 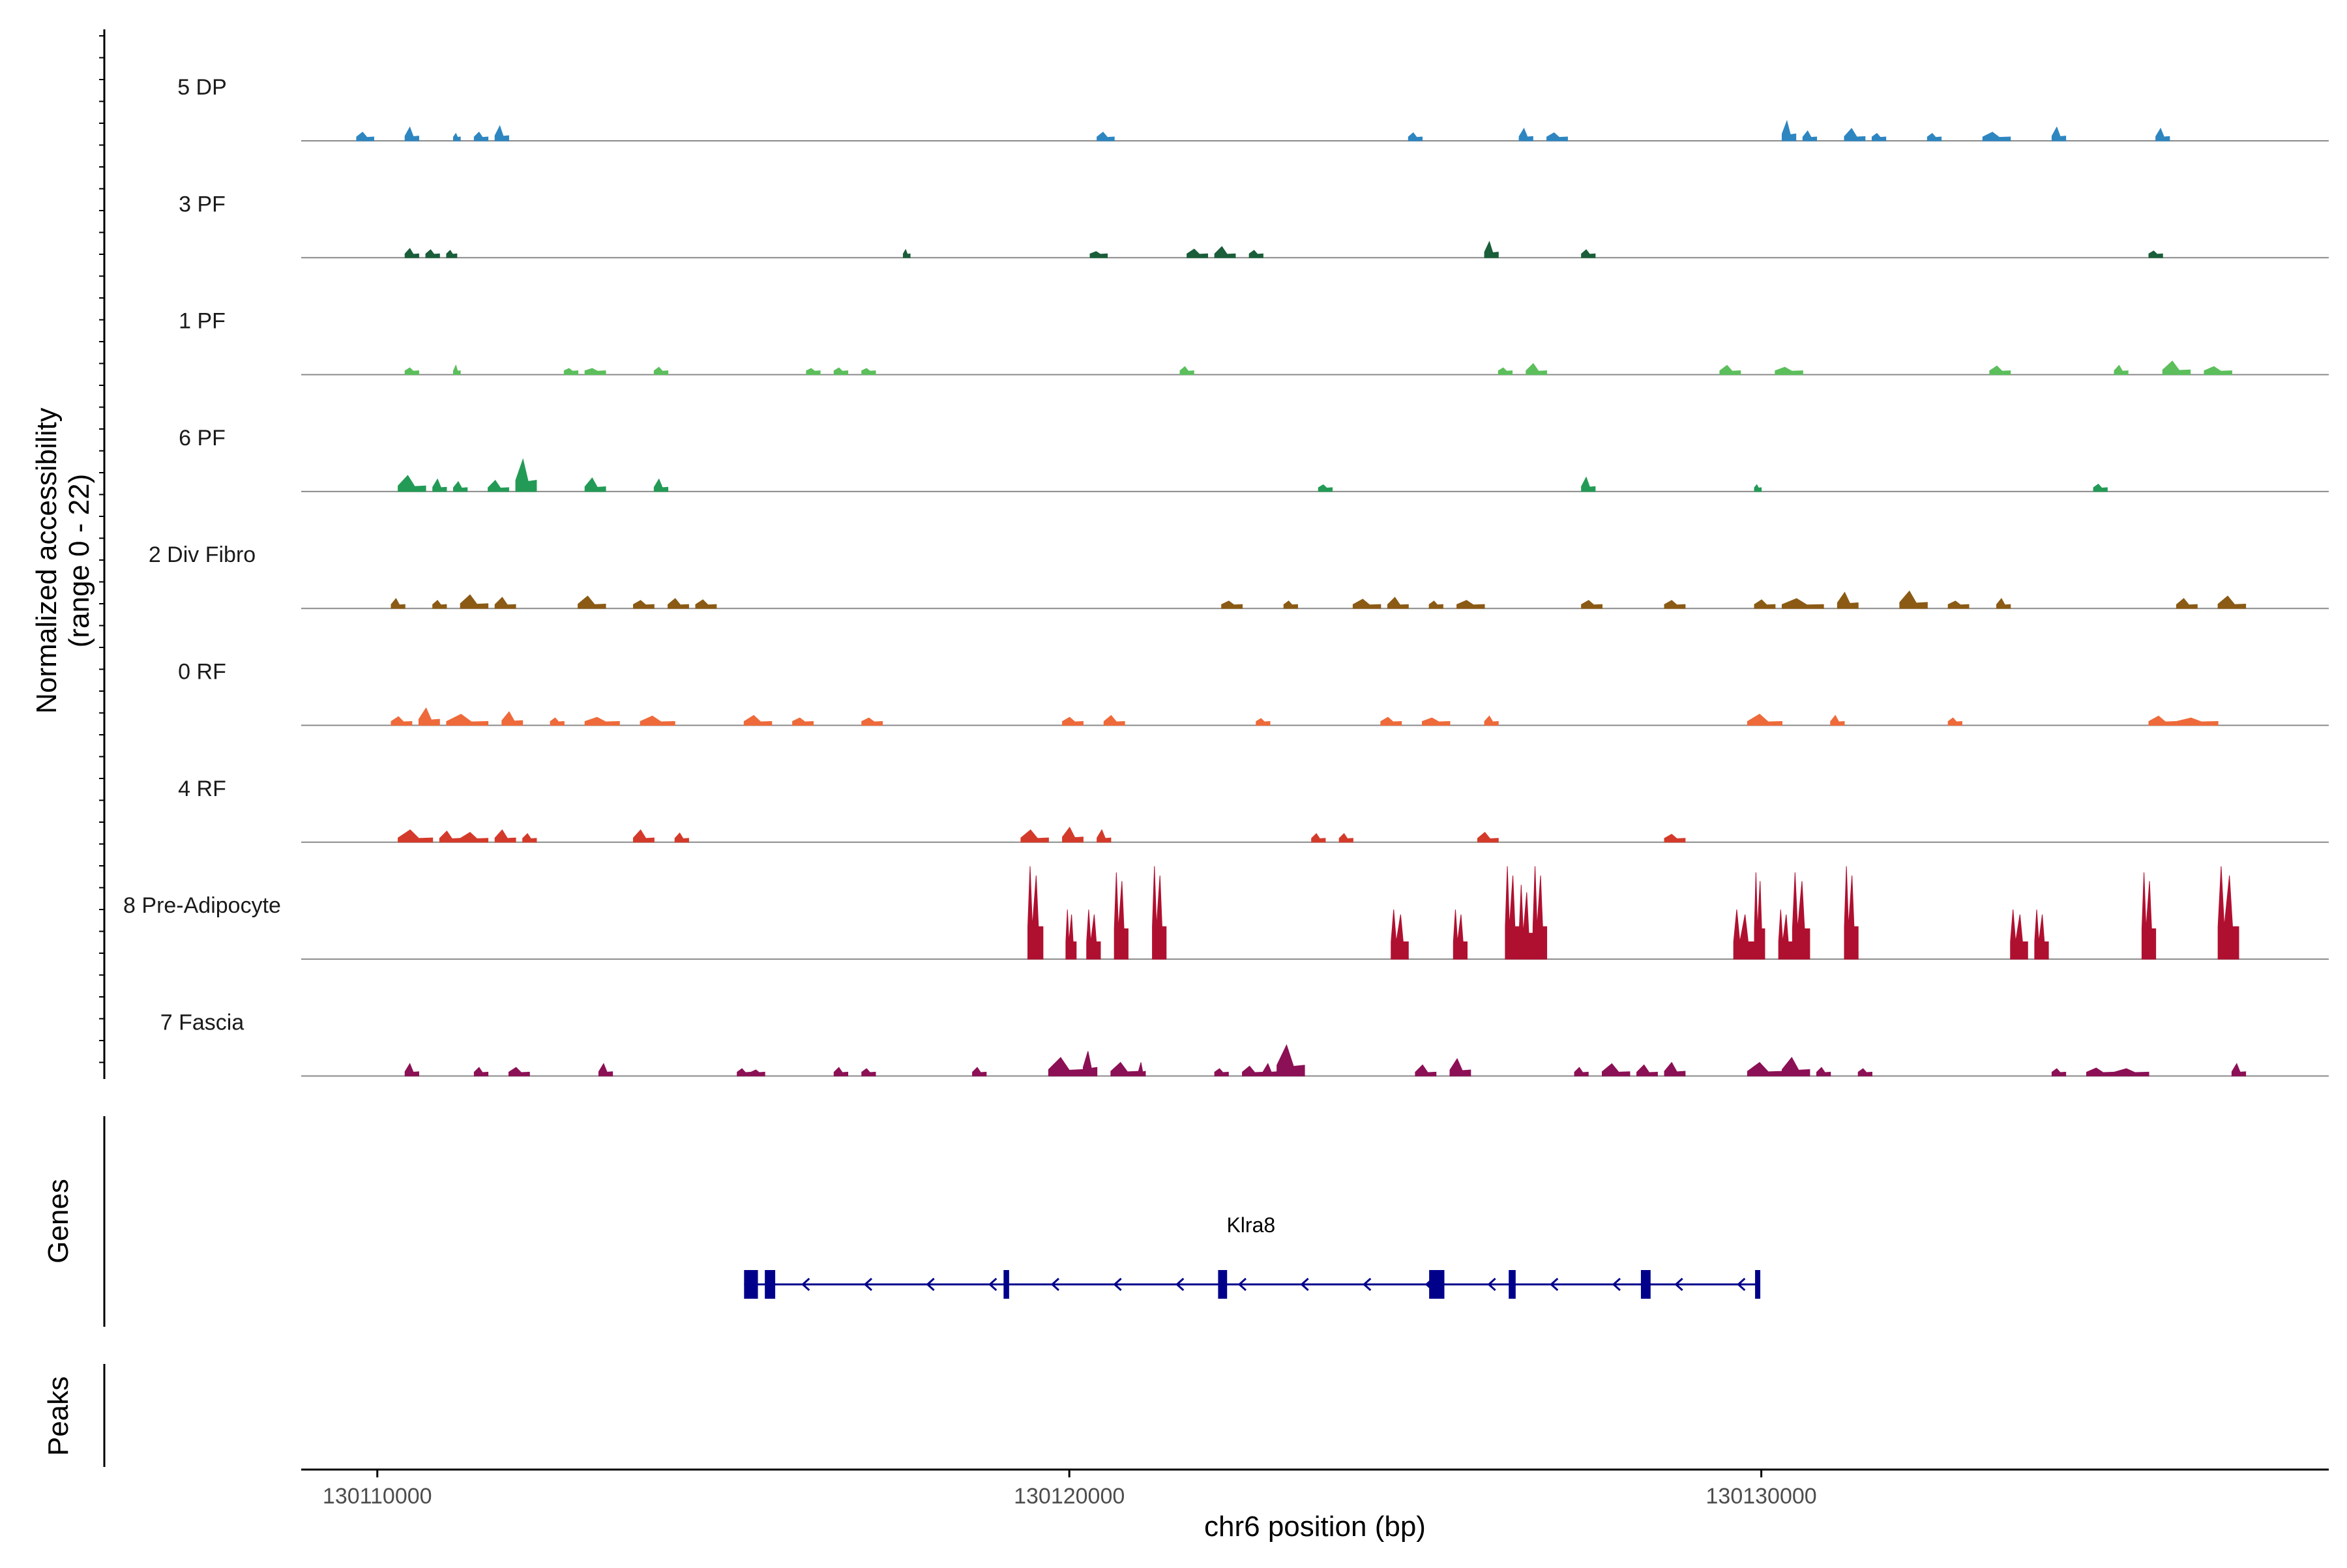 I want to click on track-label: 2 Div Fibro, so click(x=202, y=555).